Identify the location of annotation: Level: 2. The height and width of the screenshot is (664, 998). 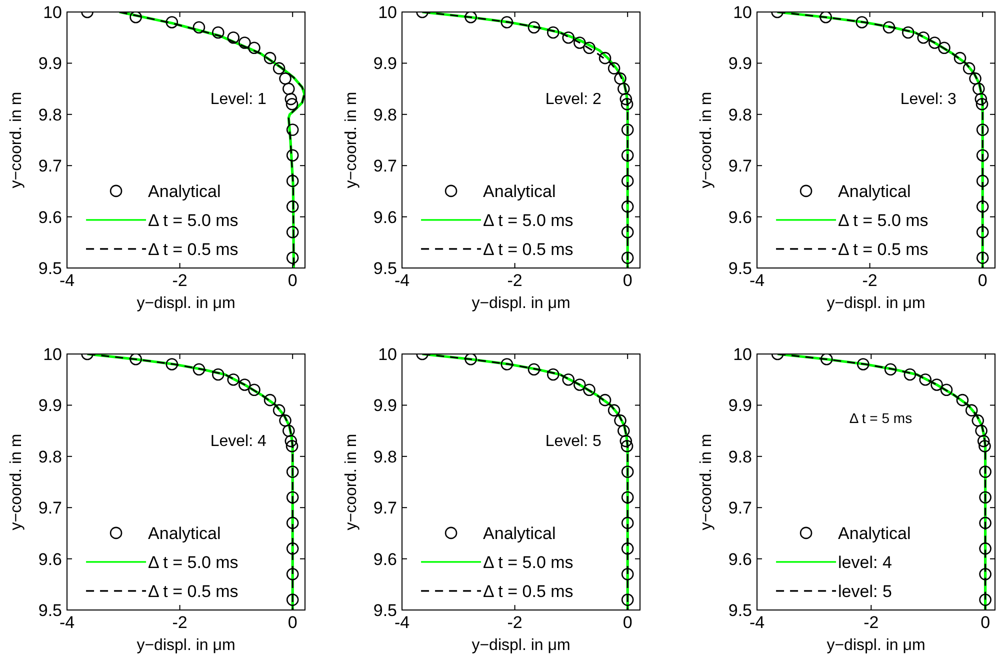
(573, 99).